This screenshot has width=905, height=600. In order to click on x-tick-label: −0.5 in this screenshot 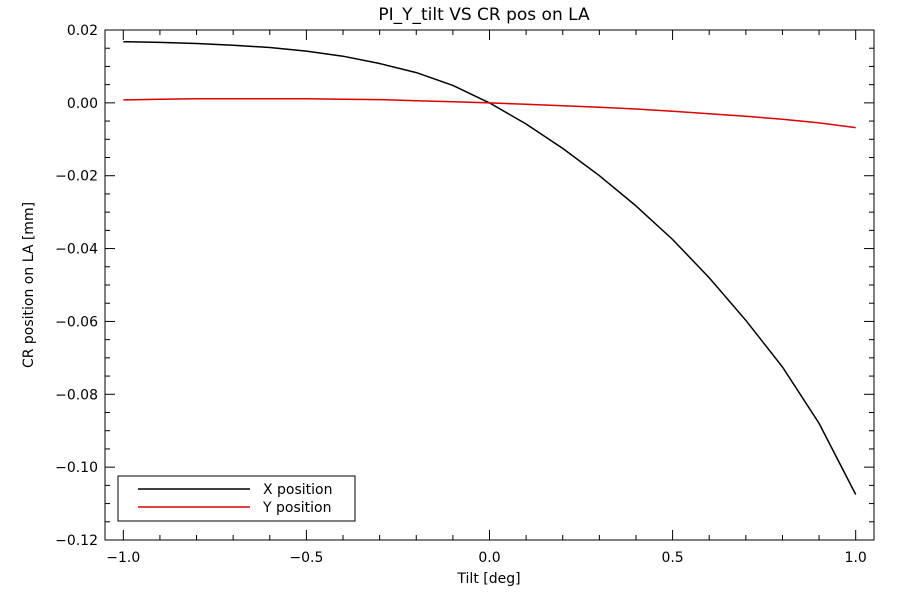, I will do `click(306, 558)`.